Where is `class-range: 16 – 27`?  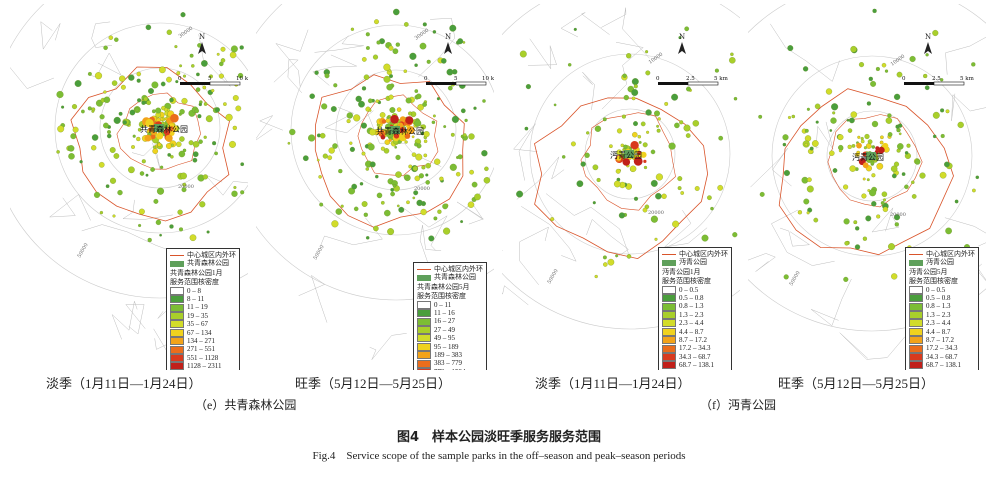
class-range: 16 – 27 is located at coordinates (444, 321).